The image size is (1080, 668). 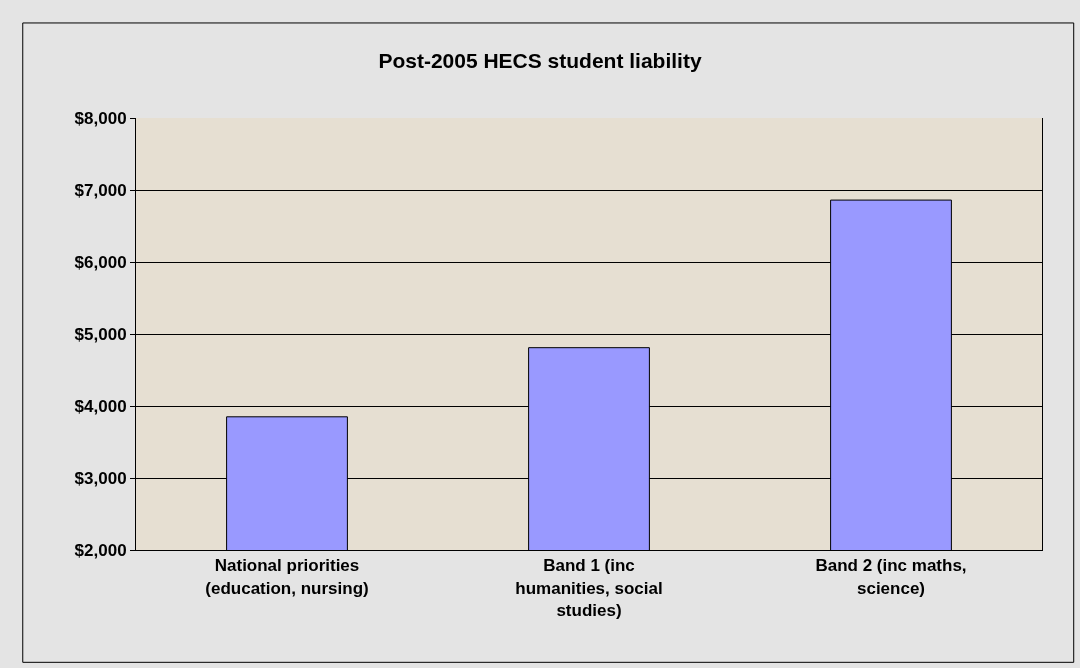 What do you see at coordinates (891, 577) in the screenshot?
I see `x-tick-label: Band 2 (inc maths, science)` at bounding box center [891, 577].